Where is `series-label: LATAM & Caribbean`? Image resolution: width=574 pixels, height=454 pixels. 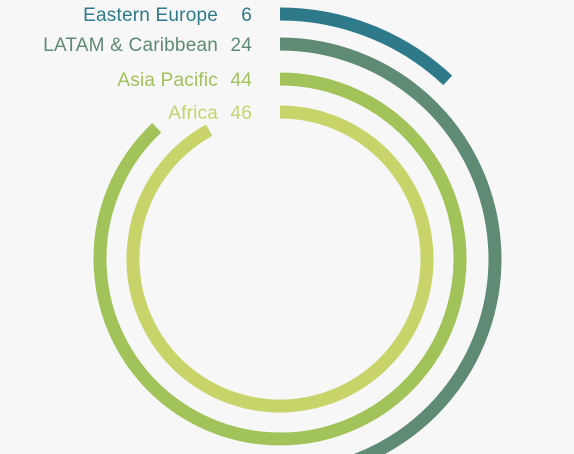 series-label: LATAM & Caribbean is located at coordinates (130, 45).